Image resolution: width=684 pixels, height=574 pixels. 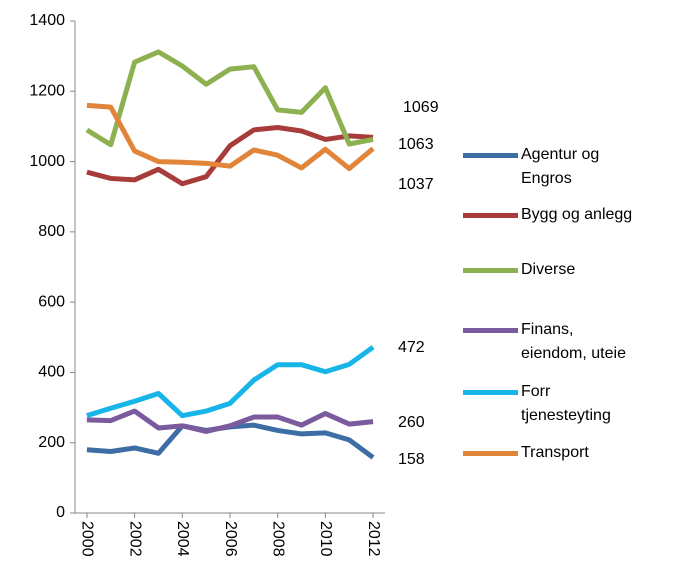 What do you see at coordinates (416, 144) in the screenshot?
I see `end-label: 1063` at bounding box center [416, 144].